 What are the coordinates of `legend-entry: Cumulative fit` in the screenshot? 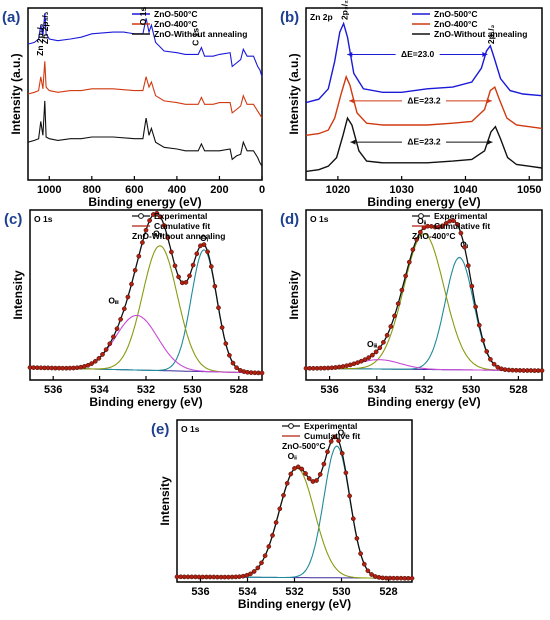 It's located at (182, 226).